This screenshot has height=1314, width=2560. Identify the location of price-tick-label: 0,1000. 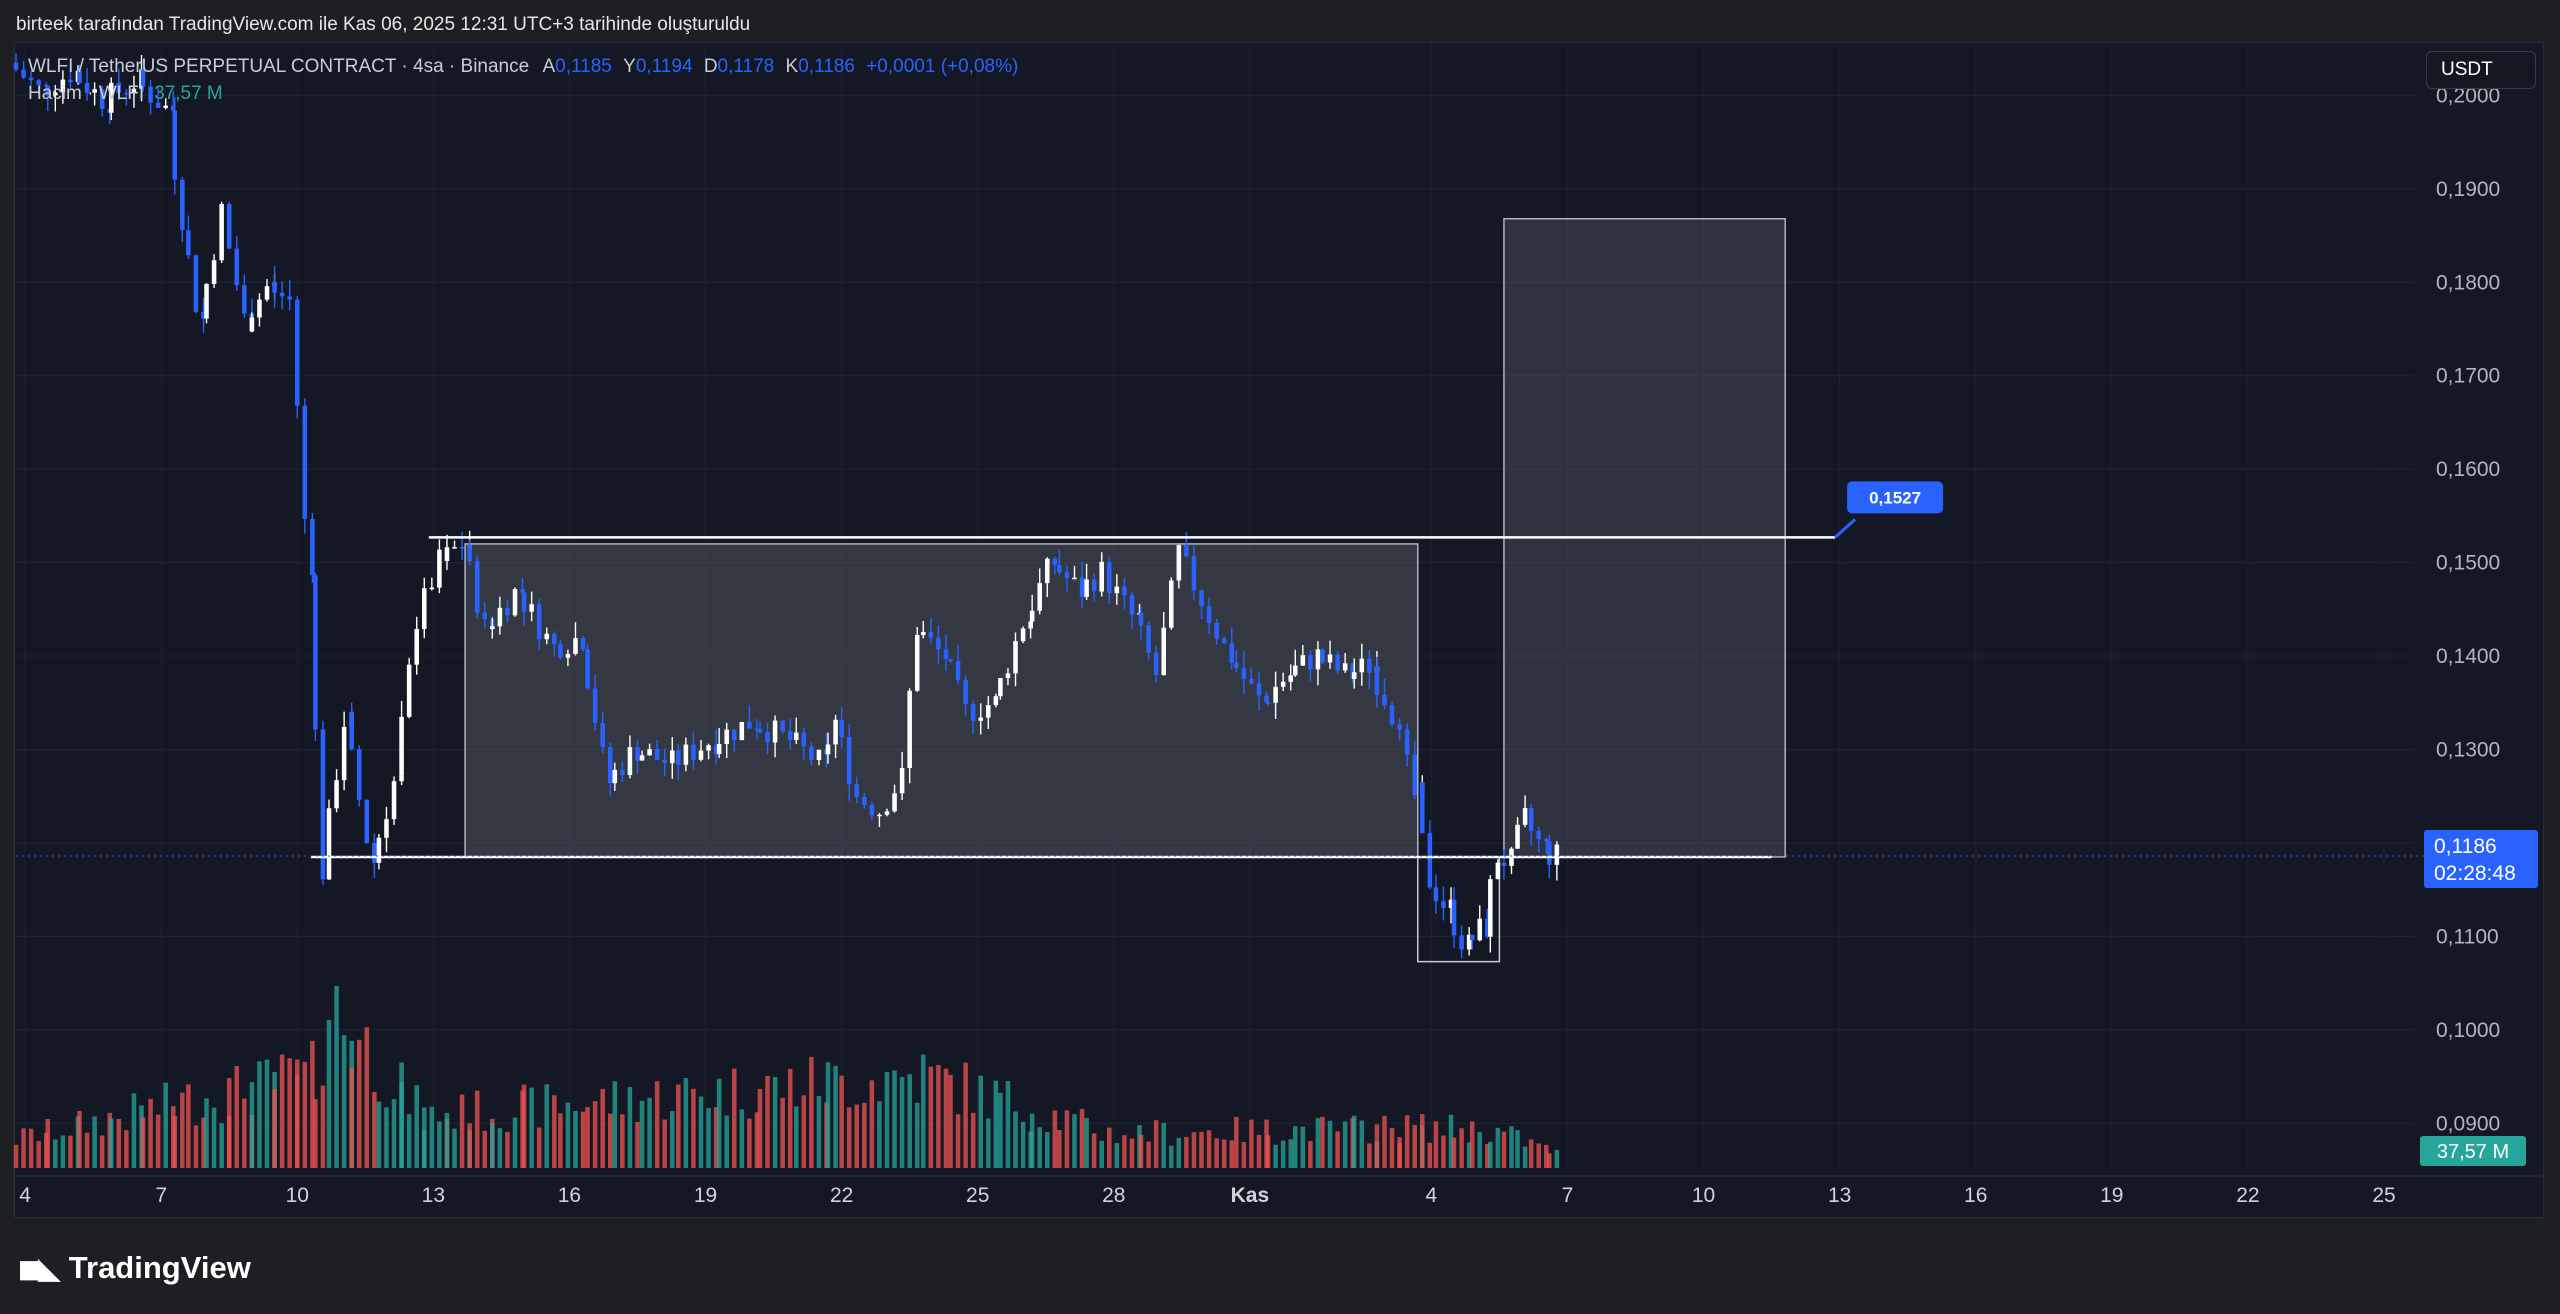
(2468, 1030).